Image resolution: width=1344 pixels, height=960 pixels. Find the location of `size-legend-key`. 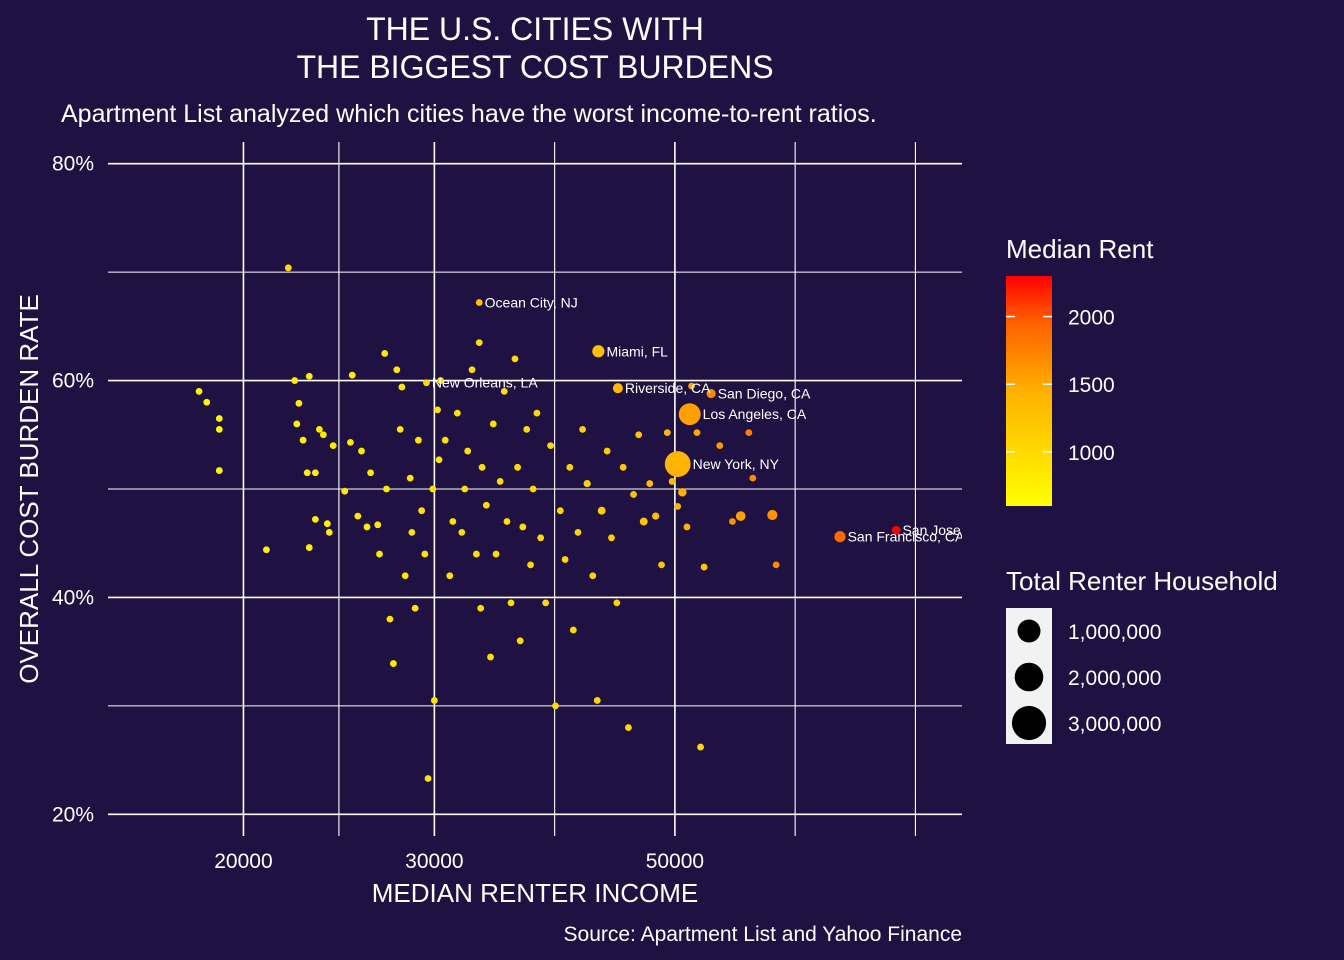

size-legend-key is located at coordinates (1029, 677).